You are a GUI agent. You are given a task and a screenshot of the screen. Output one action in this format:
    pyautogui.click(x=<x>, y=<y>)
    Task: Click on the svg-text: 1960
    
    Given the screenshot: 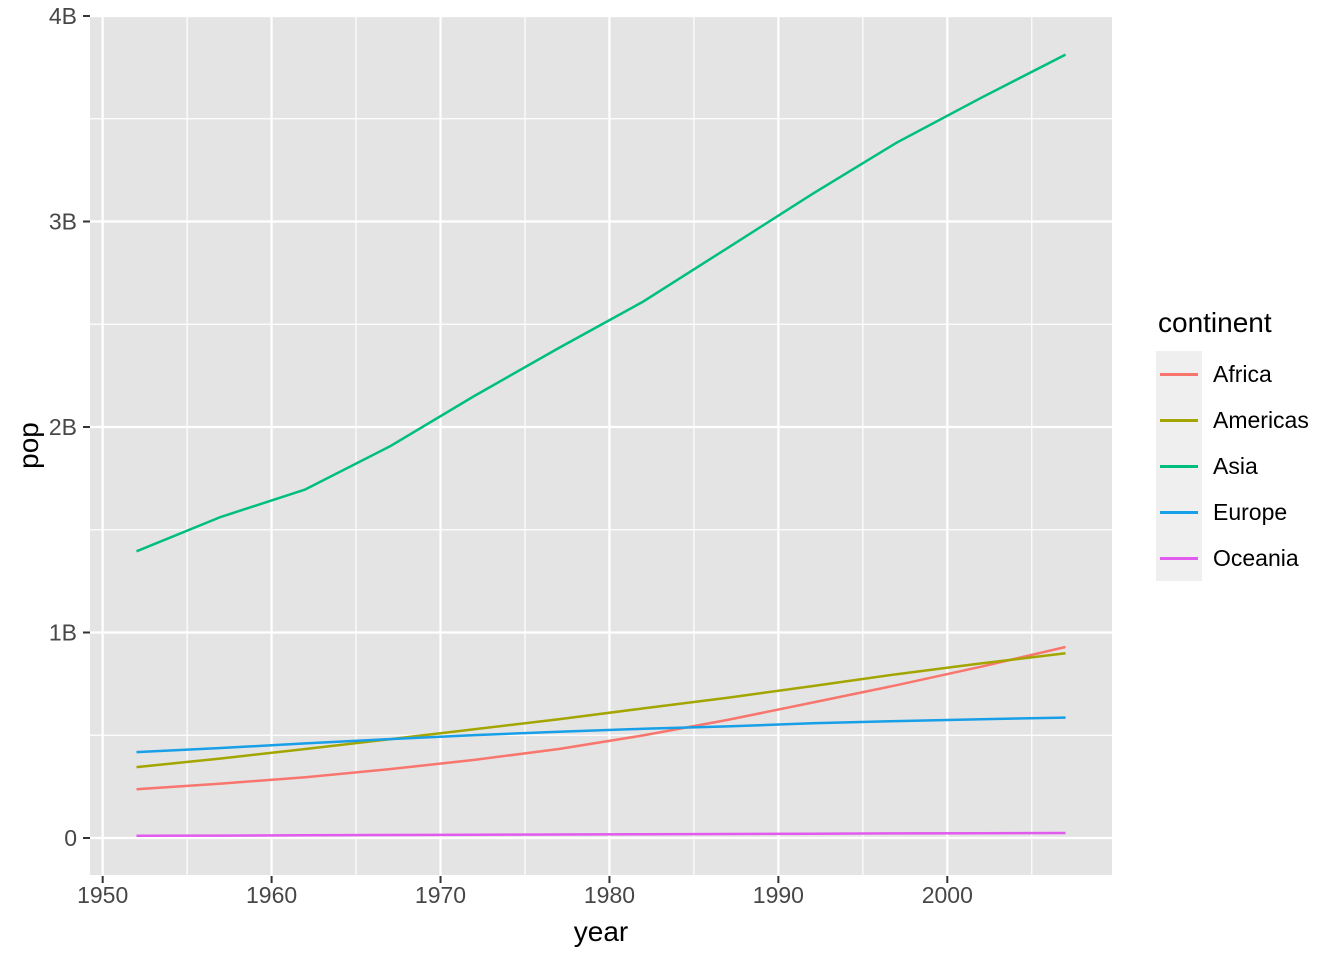 What is the action you would take?
    pyautogui.click(x=271, y=895)
    